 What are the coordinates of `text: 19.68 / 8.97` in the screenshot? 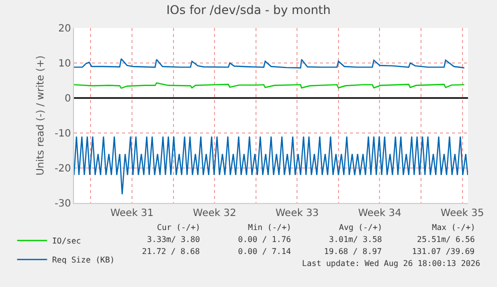 It's located at (353, 251).